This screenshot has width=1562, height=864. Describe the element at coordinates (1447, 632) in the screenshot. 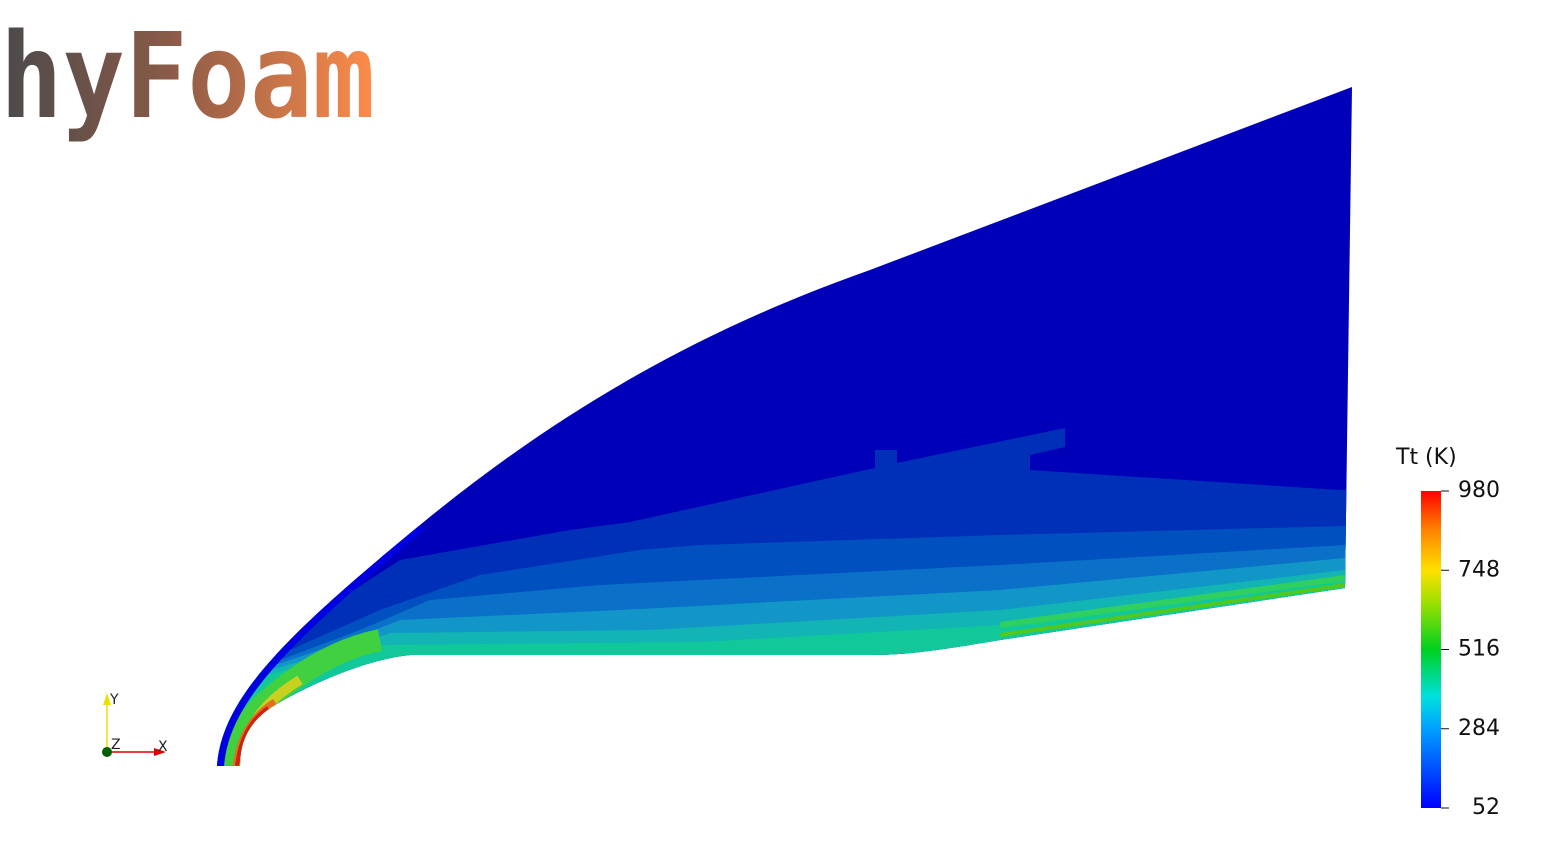

I see `colorbar: Tt (K) 980 748 516 284 52` at that location.